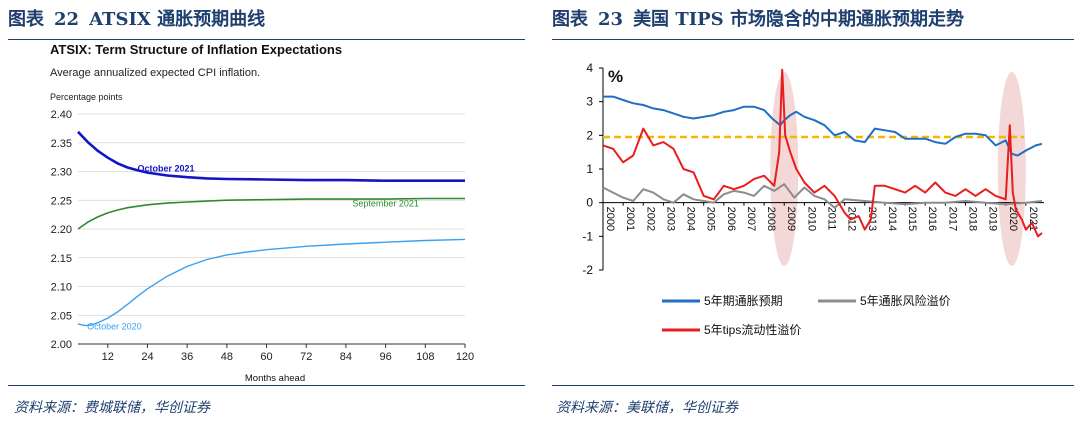 The height and width of the screenshot is (422, 1080). I want to click on atsix-series-label: October 2021, so click(166, 169).